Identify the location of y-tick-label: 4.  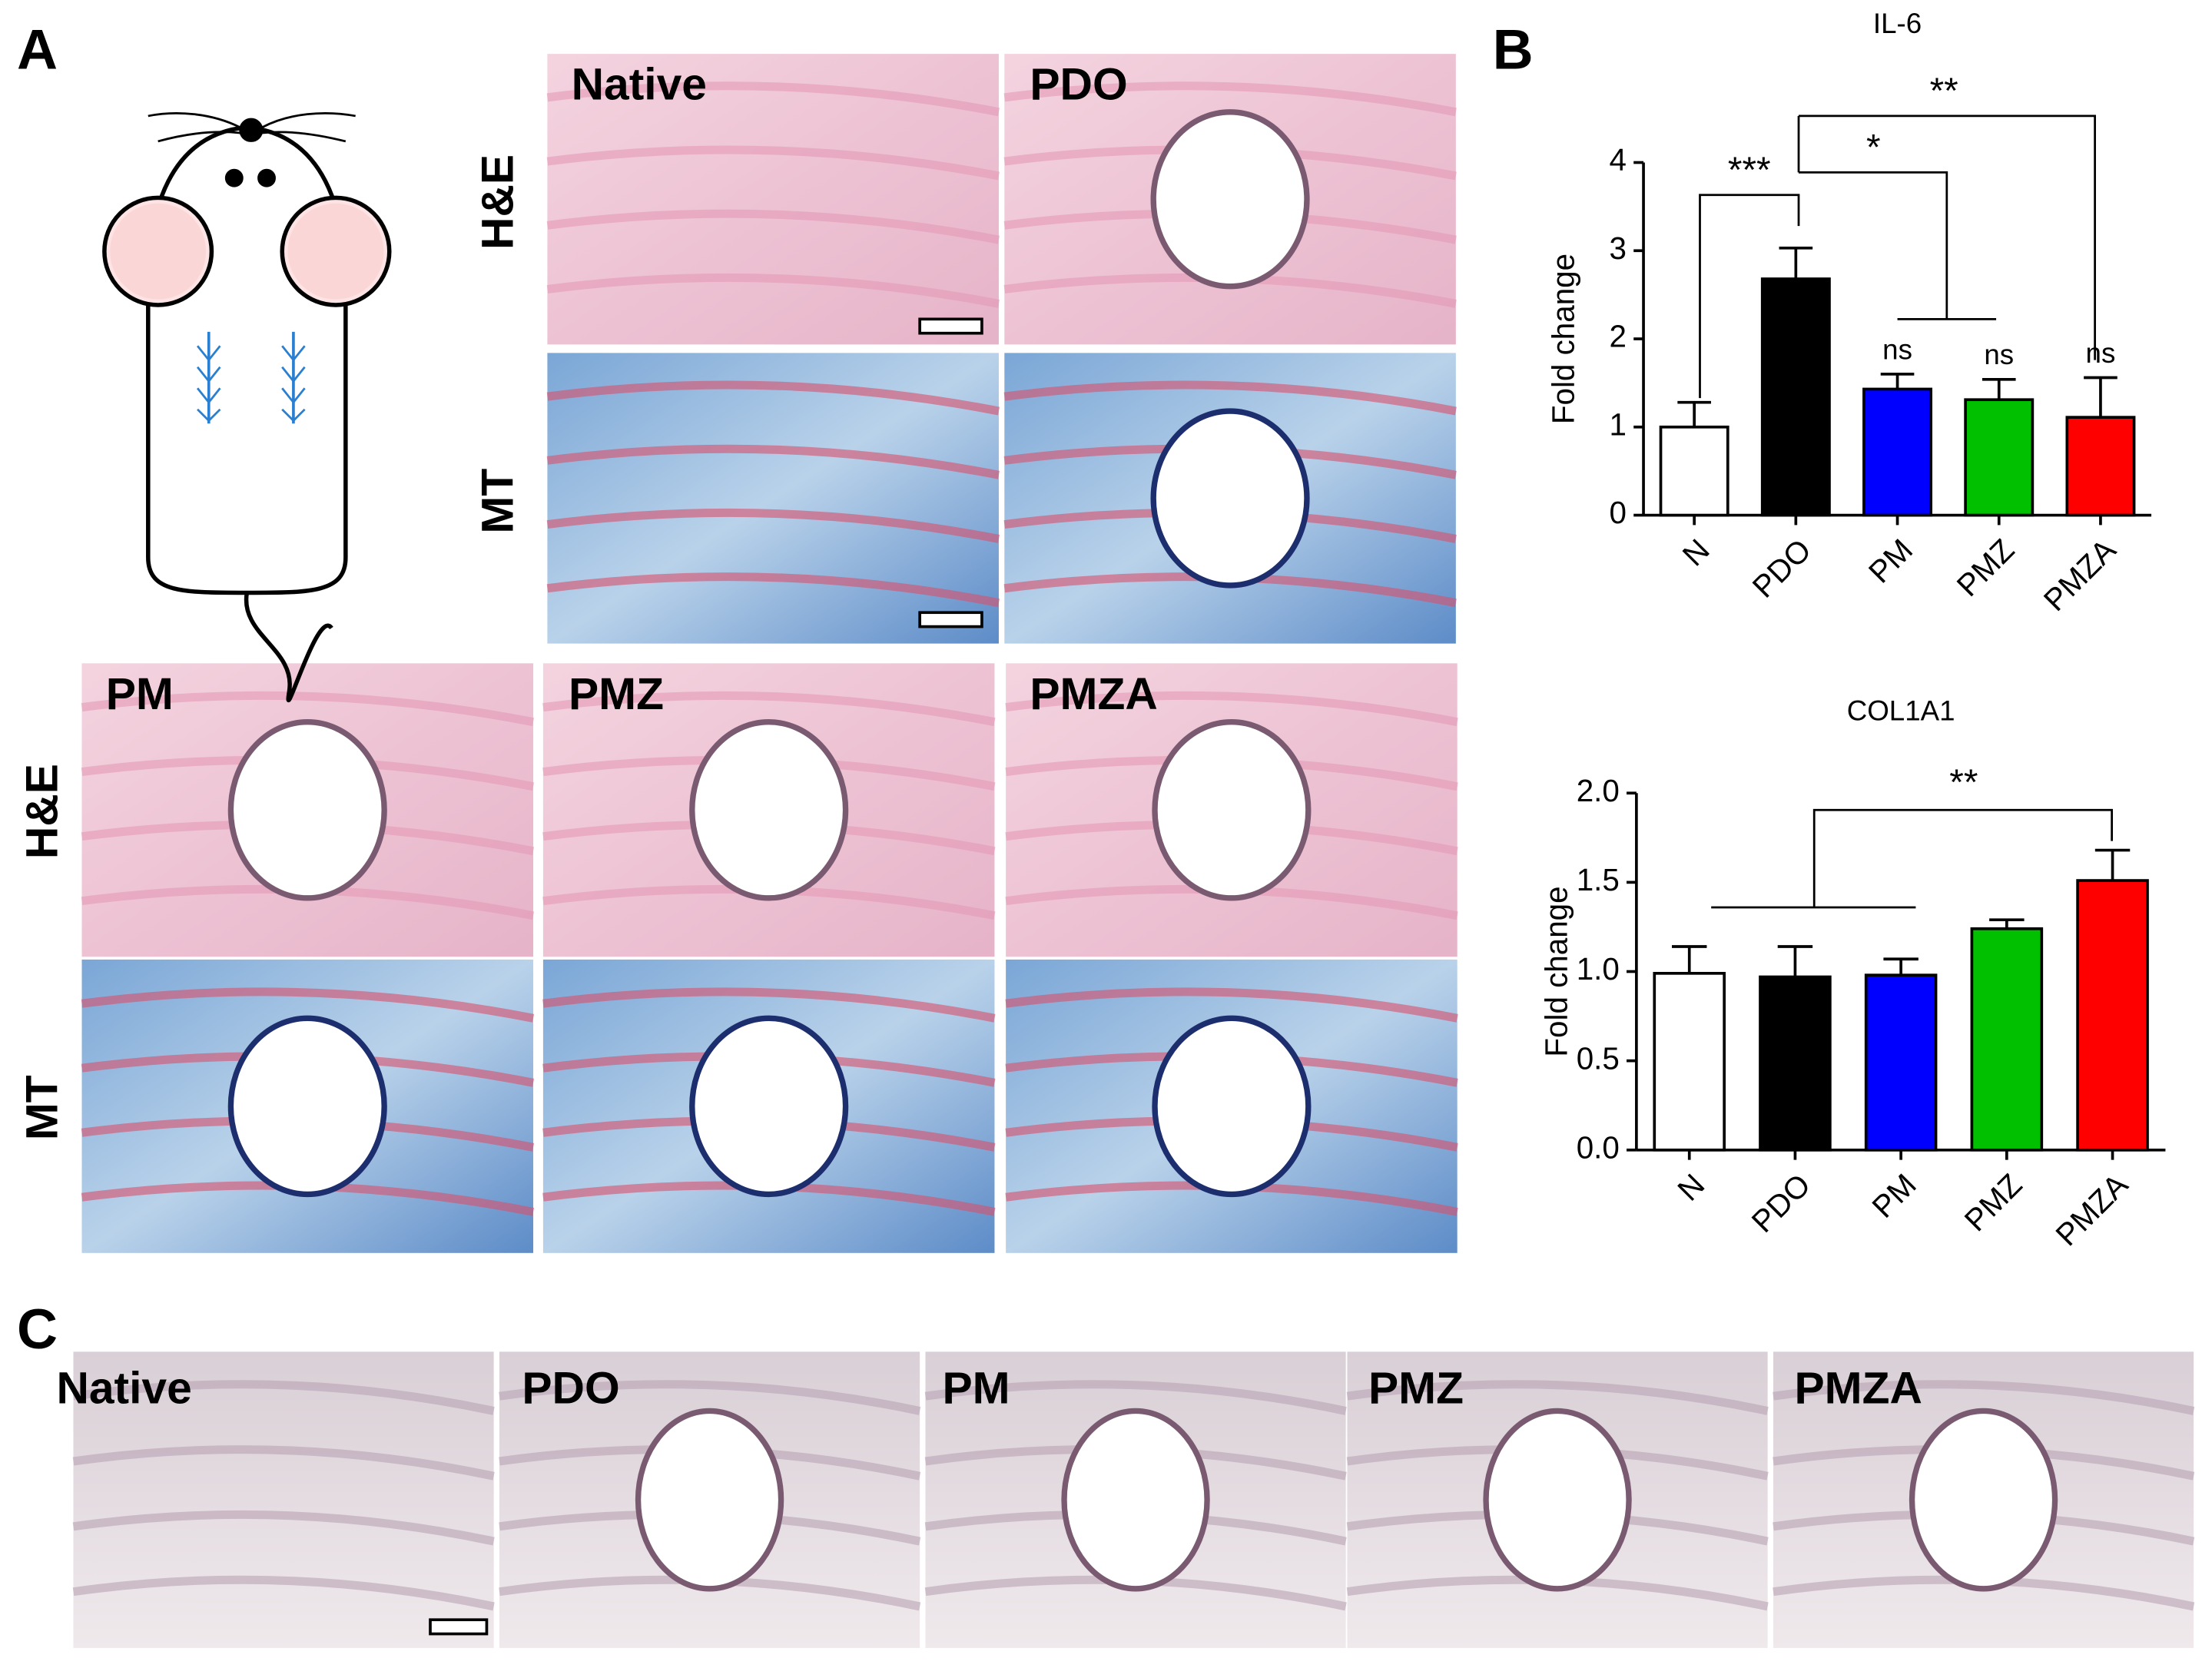
(1618, 159).